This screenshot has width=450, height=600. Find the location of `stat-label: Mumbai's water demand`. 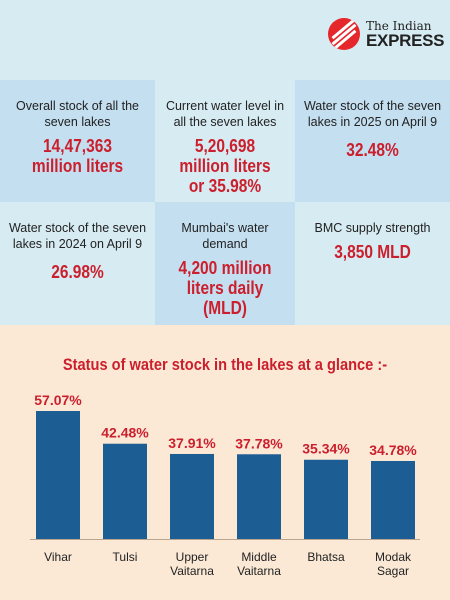

stat-label: Mumbai's water demand is located at coordinates (225, 236).